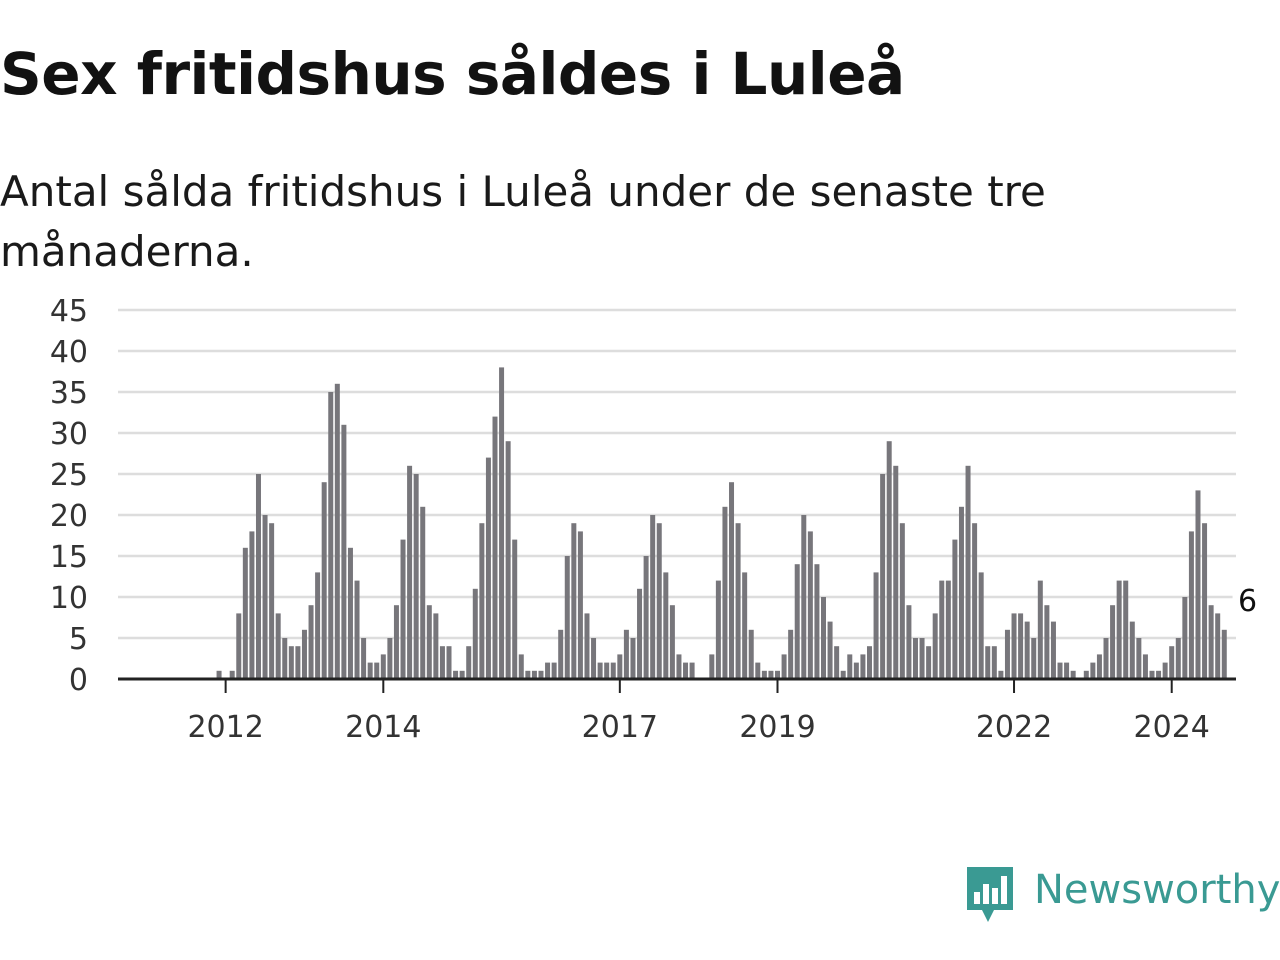 The height and width of the screenshot is (960, 1280). What do you see at coordinates (69, 557) in the screenshot?
I see `y-tick-label: 15` at bounding box center [69, 557].